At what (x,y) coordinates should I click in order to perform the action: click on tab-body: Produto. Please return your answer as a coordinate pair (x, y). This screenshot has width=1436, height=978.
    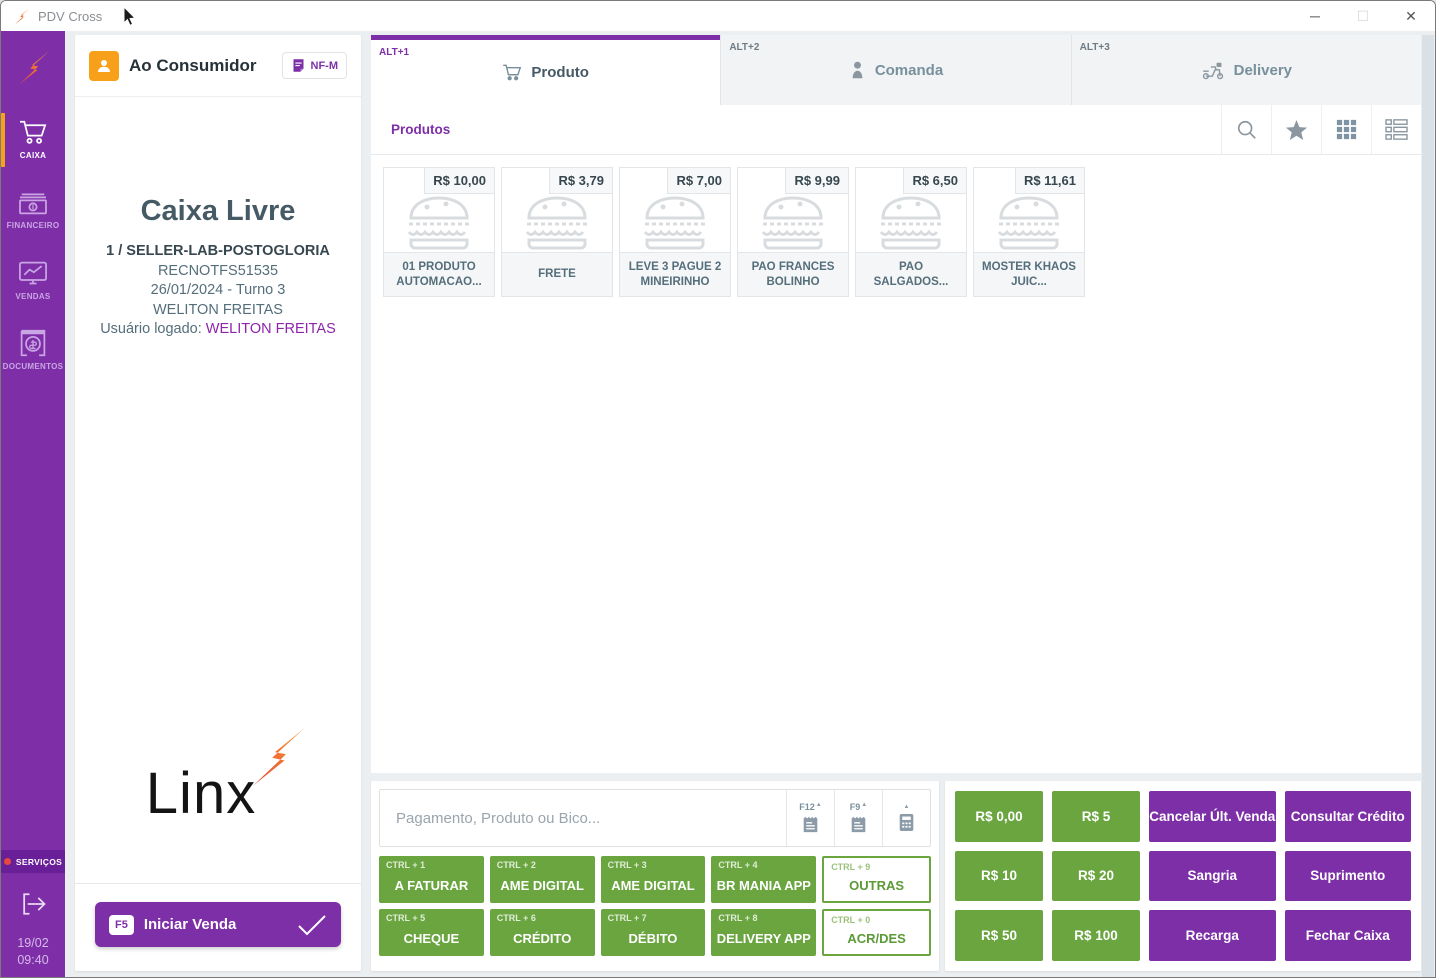
    Looking at the image, I should click on (545, 72).